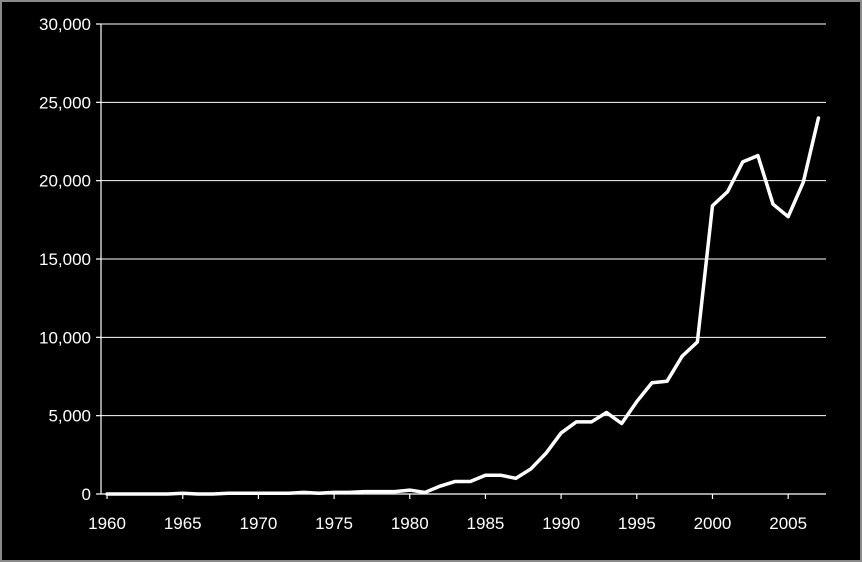 This screenshot has width=862, height=562. I want to click on data-point-1978, so click(379, 491).